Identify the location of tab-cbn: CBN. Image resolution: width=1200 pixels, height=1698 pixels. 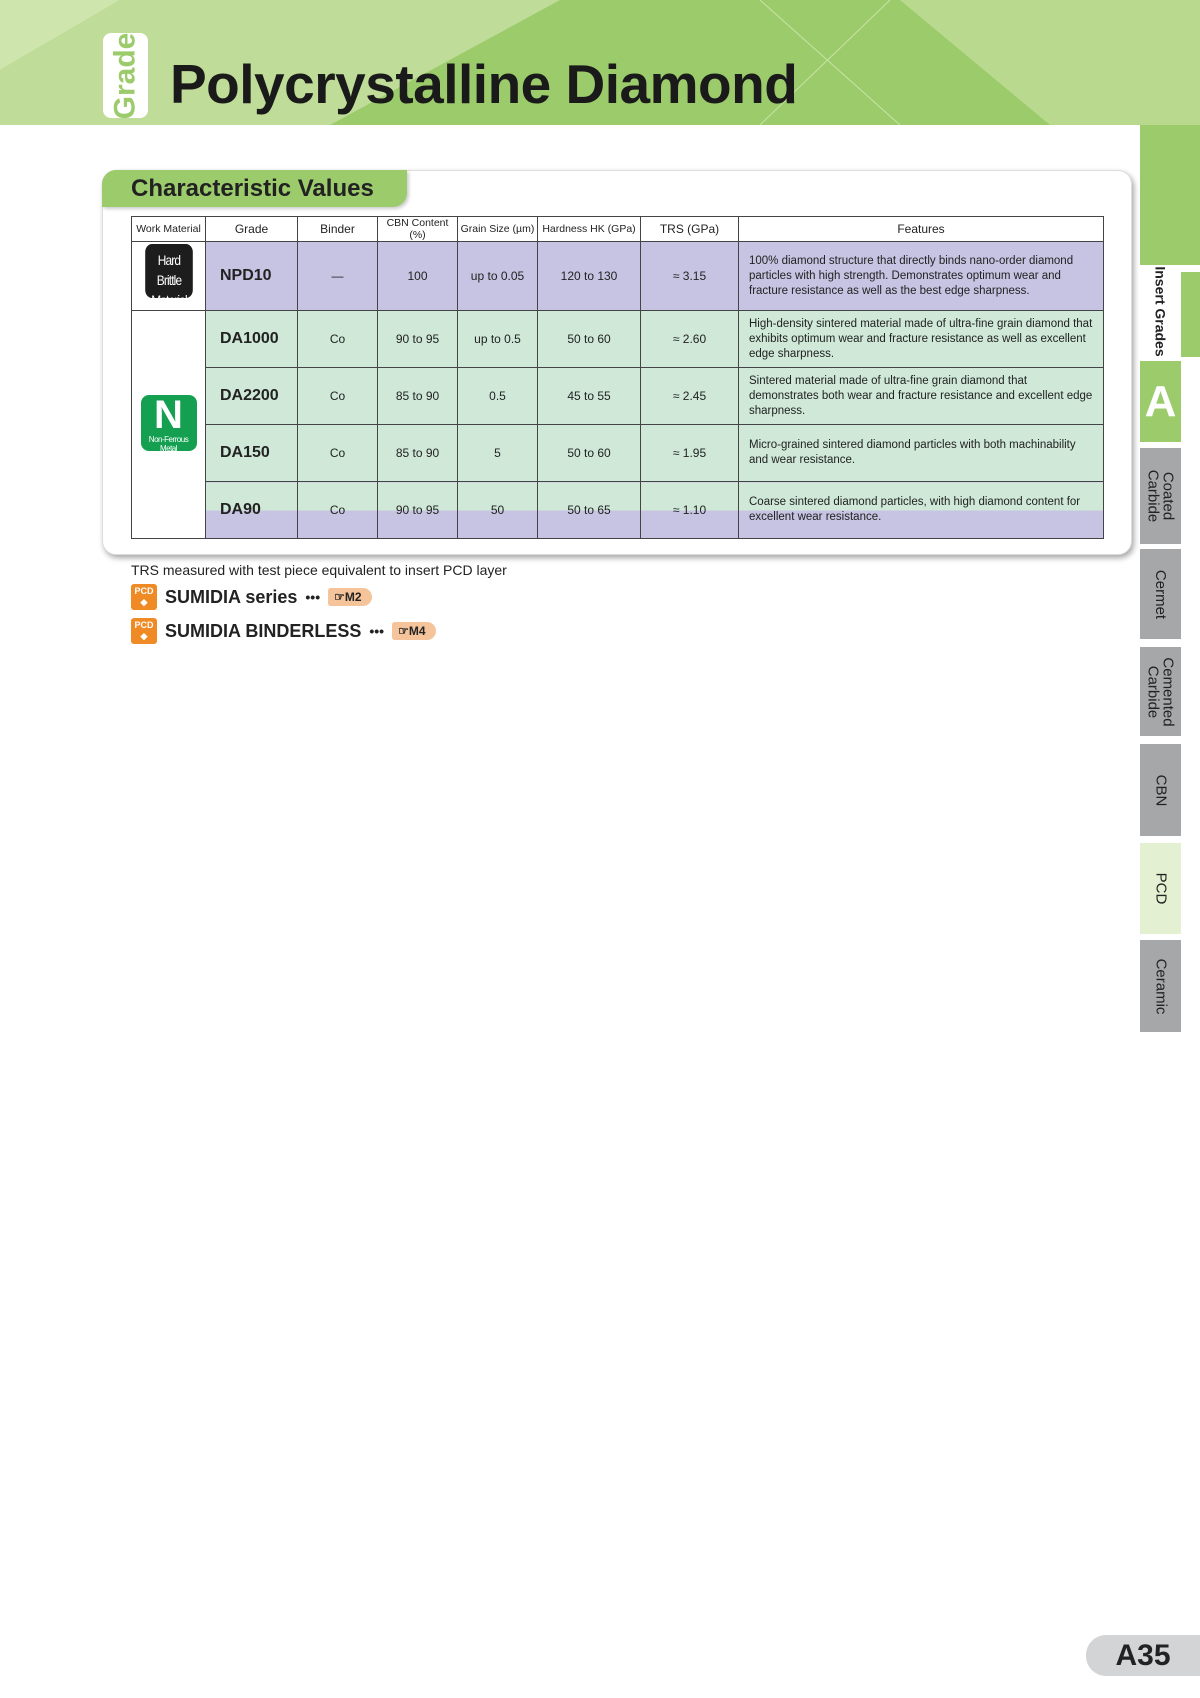
(1160, 790).